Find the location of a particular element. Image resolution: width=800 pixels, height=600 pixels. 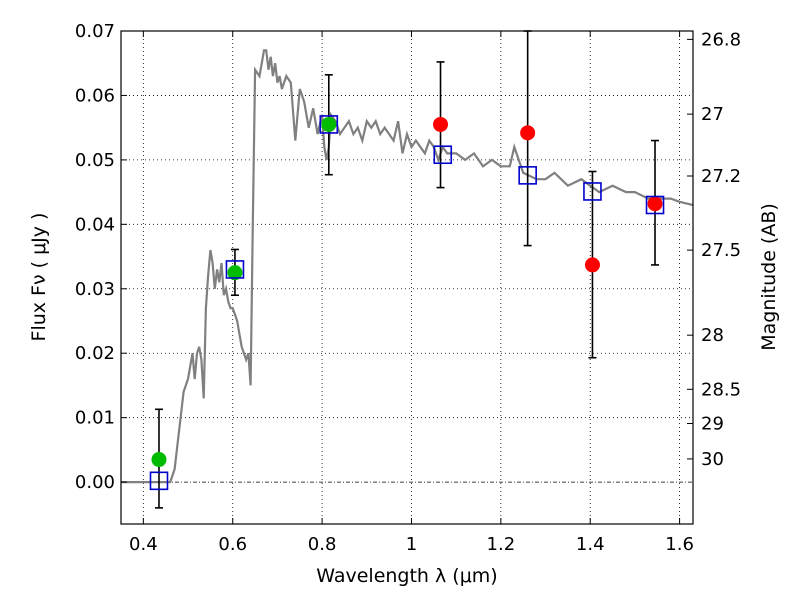

magnitude-tick-label: 29 is located at coordinates (712, 423).